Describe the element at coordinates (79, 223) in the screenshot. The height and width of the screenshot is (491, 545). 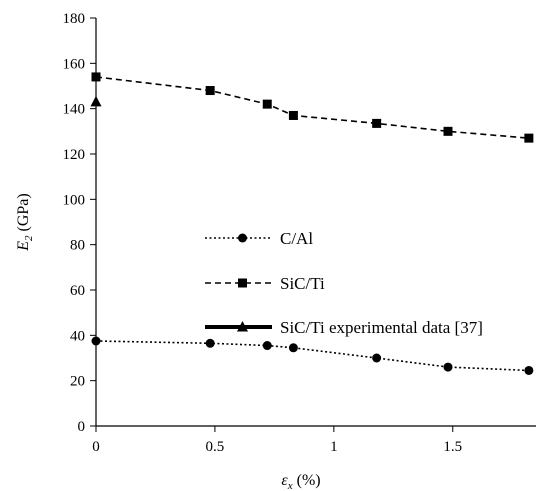
I see `y-axis-ticks: 0 20 40 60 80 100 120 140 160 180` at that location.